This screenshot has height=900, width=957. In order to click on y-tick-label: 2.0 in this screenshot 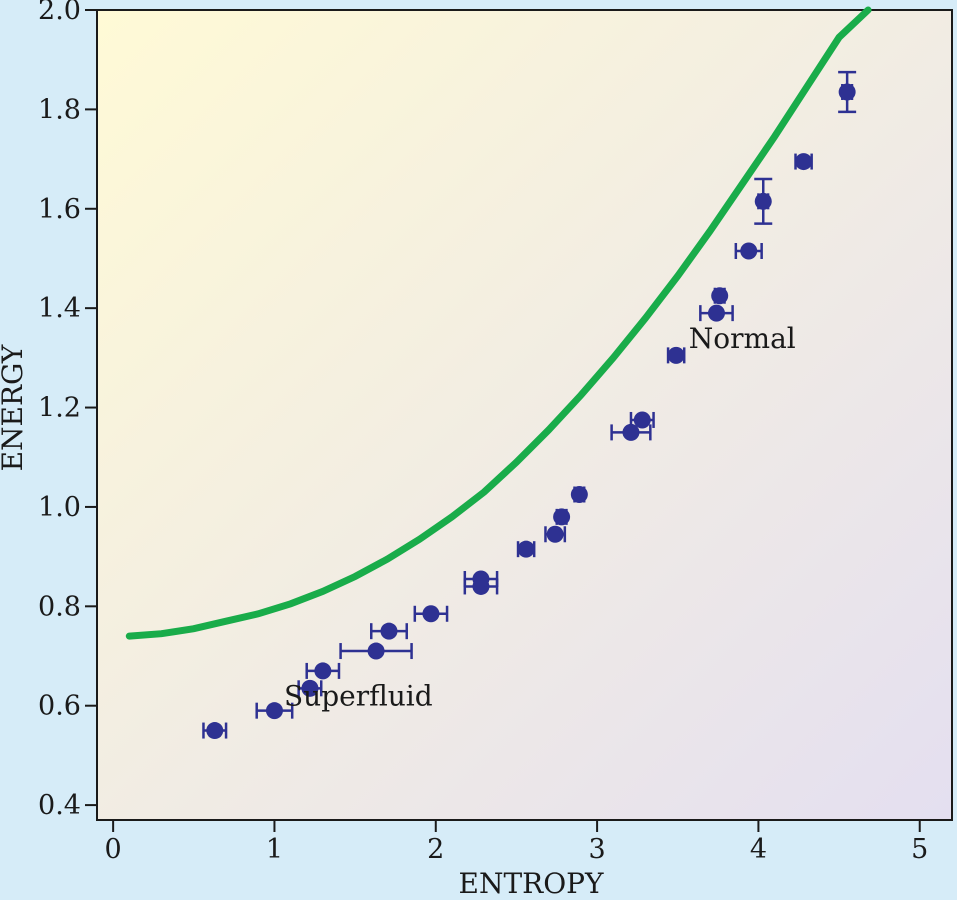, I will do `click(59, 13)`.